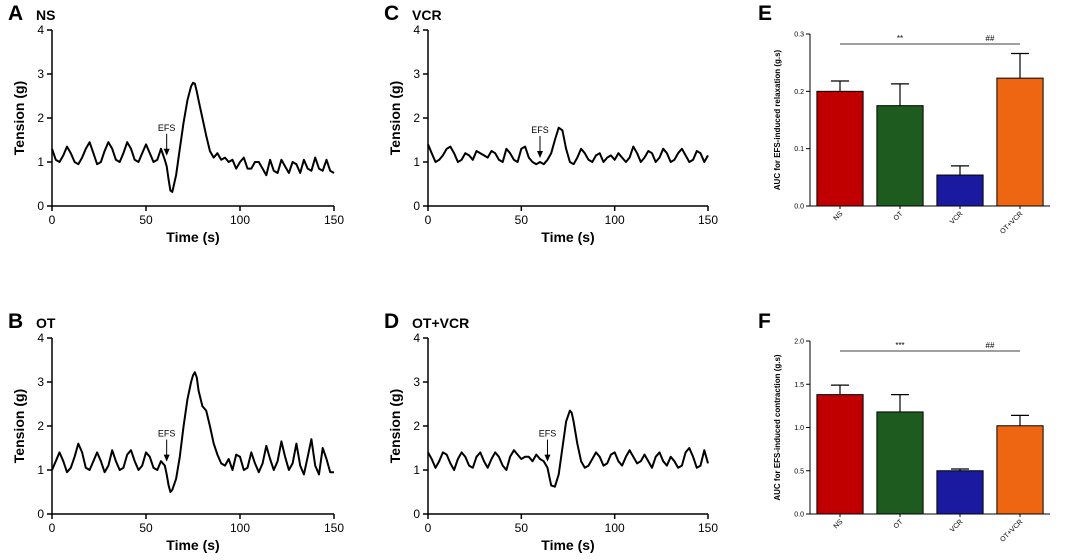  What do you see at coordinates (427, 15) in the screenshot?
I see `panel-title: VCR` at bounding box center [427, 15].